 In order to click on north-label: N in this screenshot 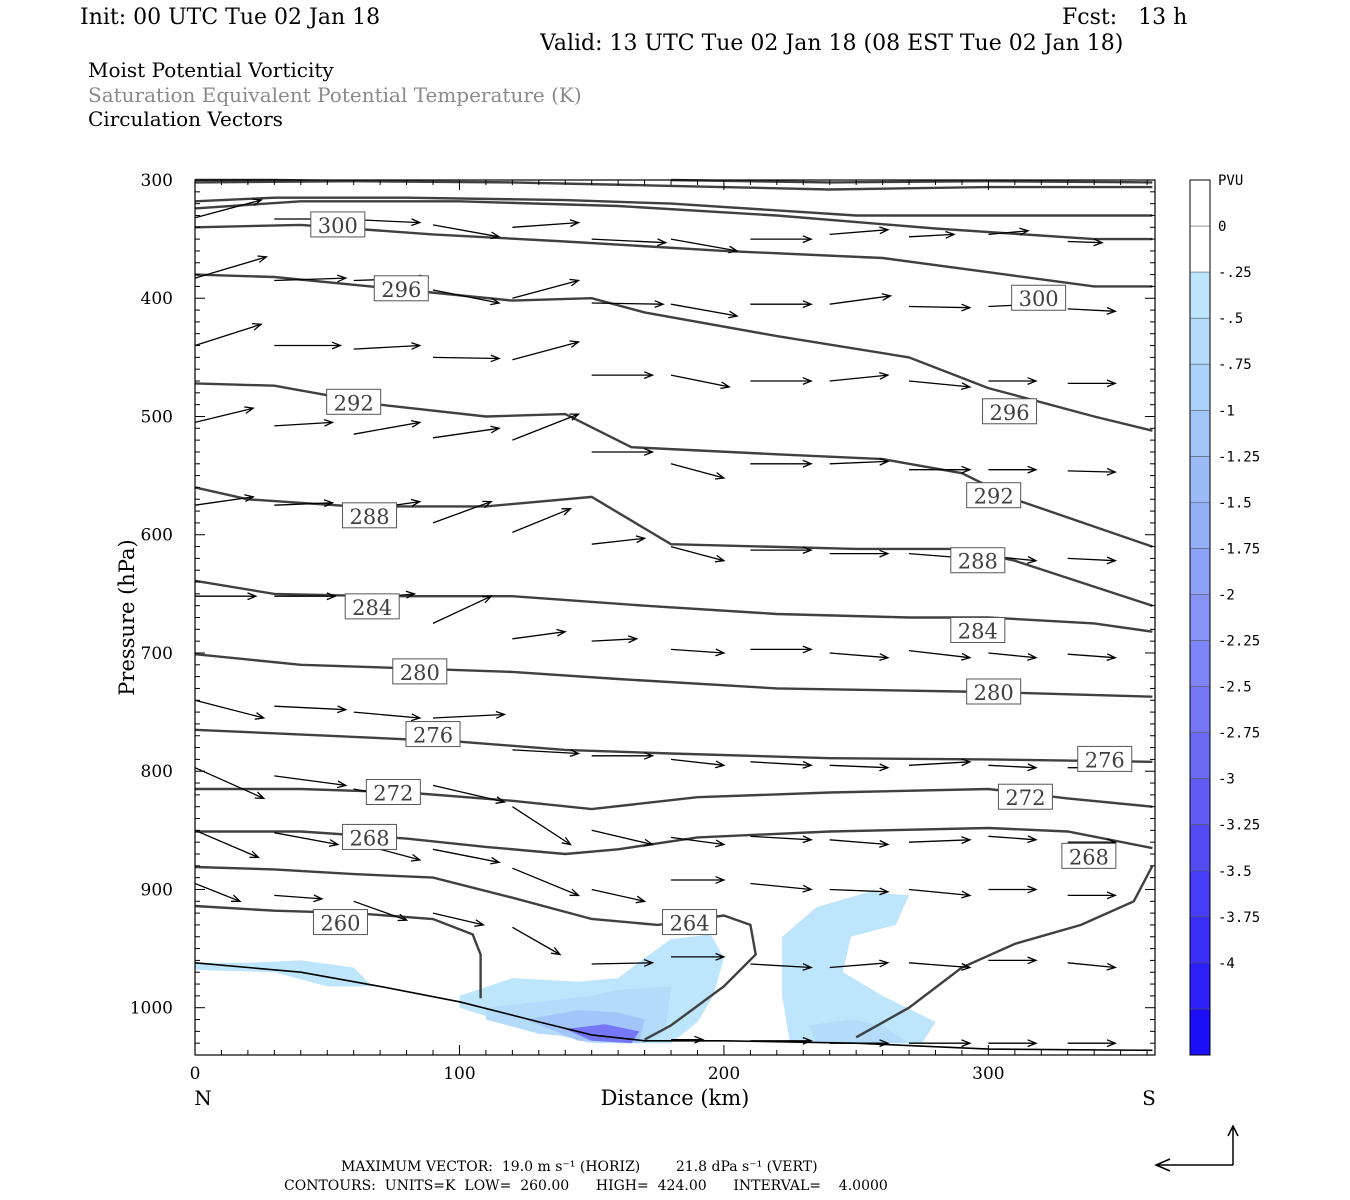, I will do `click(203, 1098)`.